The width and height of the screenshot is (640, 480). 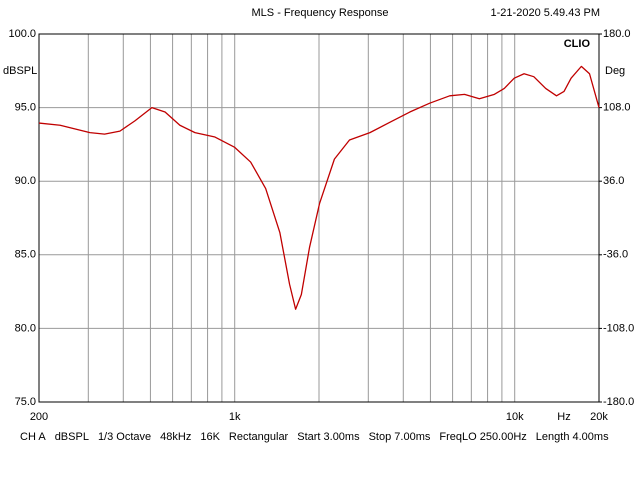 I want to click on y-tick-label: 95.0, so click(x=25, y=108).